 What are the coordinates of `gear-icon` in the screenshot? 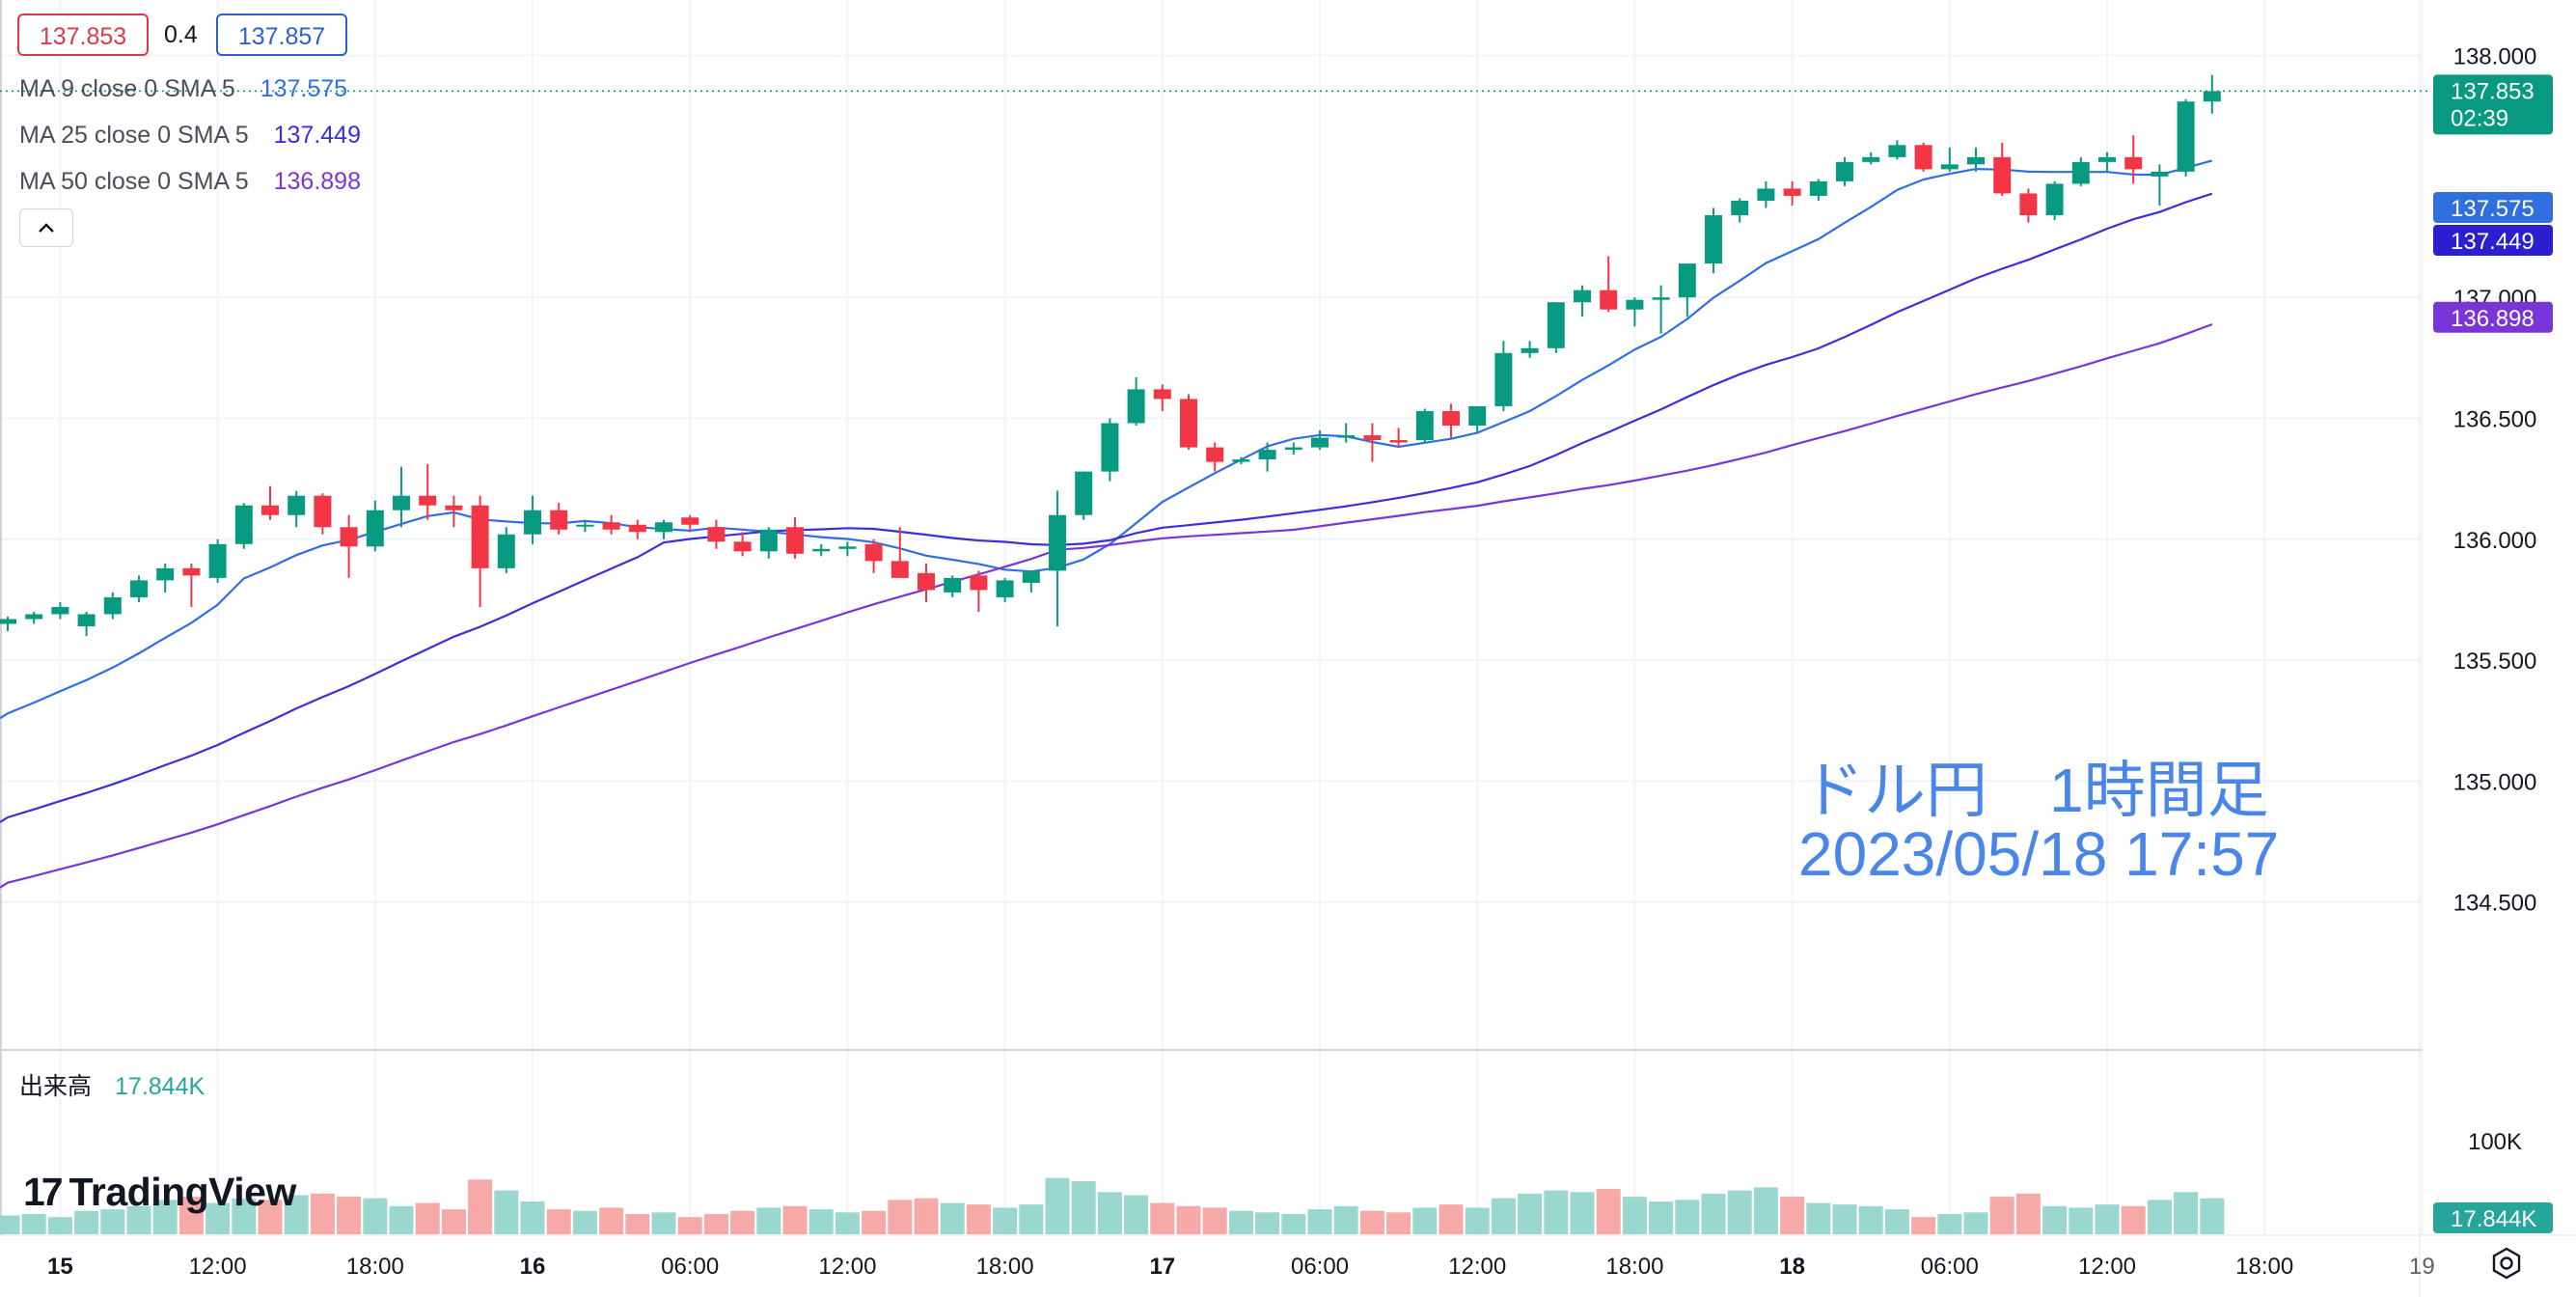 It's located at (2506, 1263).